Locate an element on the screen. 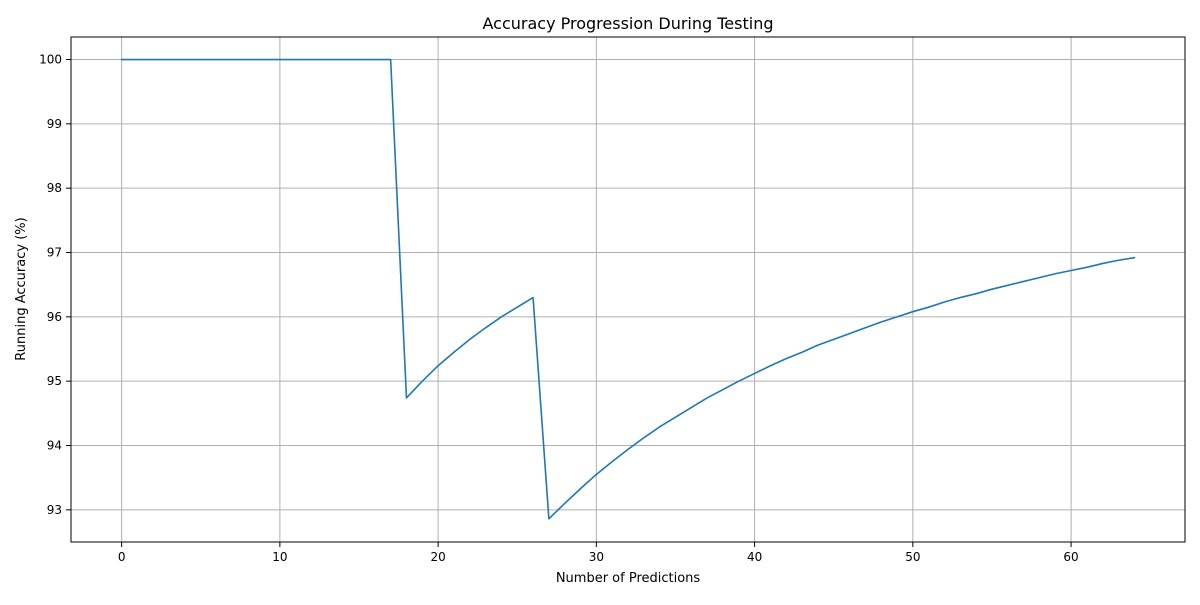  y-axis-ticks: 93 94 95 96 97 98 99 100 is located at coordinates (55, 285).